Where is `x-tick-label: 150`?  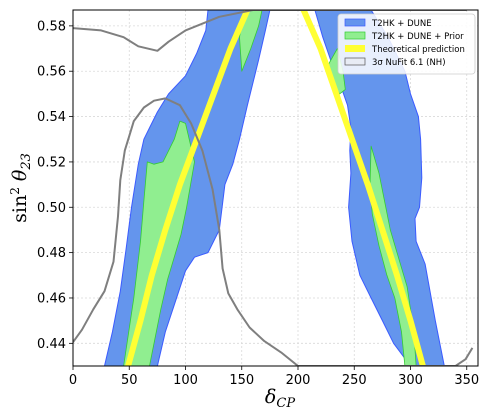
x-tick-label: 150 is located at coordinates (241, 380).